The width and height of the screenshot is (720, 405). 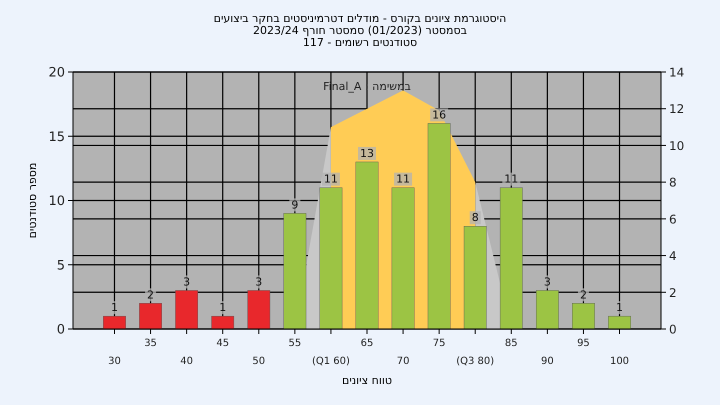 I want to click on y2-tick-label: 2, so click(x=673, y=293).